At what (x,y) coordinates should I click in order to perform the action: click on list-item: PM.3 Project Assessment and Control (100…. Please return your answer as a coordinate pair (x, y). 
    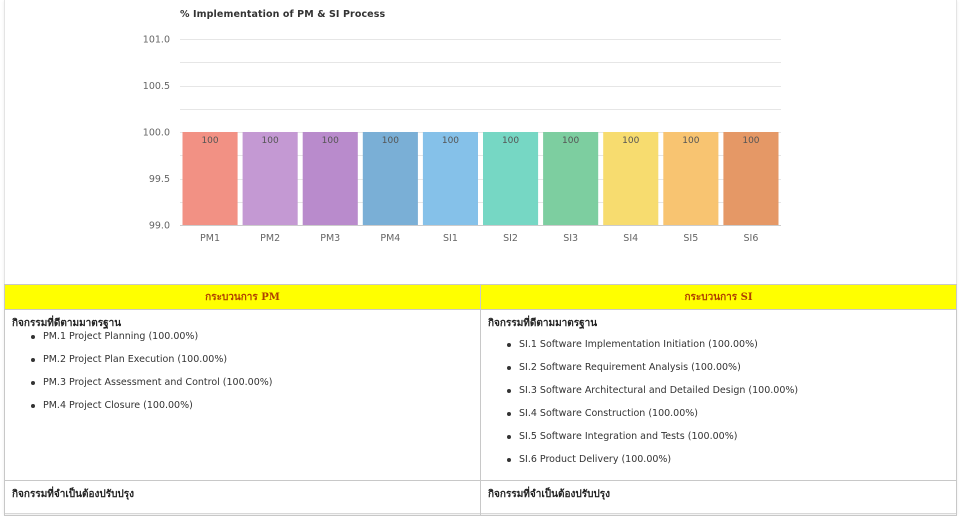
    Looking at the image, I should click on (151, 388).